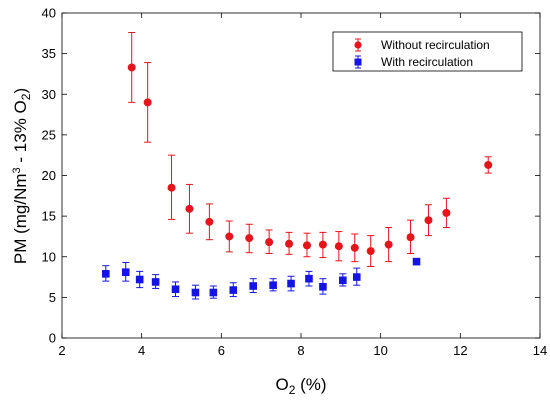  Describe the element at coordinates (49, 13) in the screenshot. I see `y-tick-label: 40` at that location.